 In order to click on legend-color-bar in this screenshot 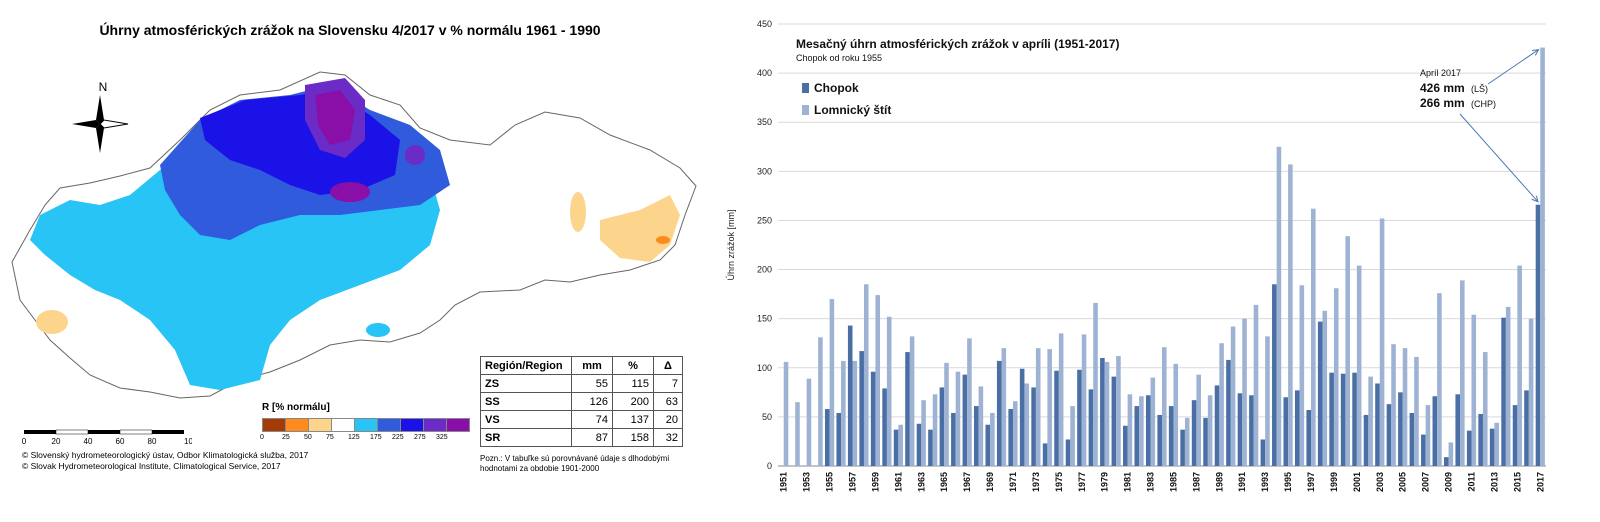, I will do `click(366, 425)`.